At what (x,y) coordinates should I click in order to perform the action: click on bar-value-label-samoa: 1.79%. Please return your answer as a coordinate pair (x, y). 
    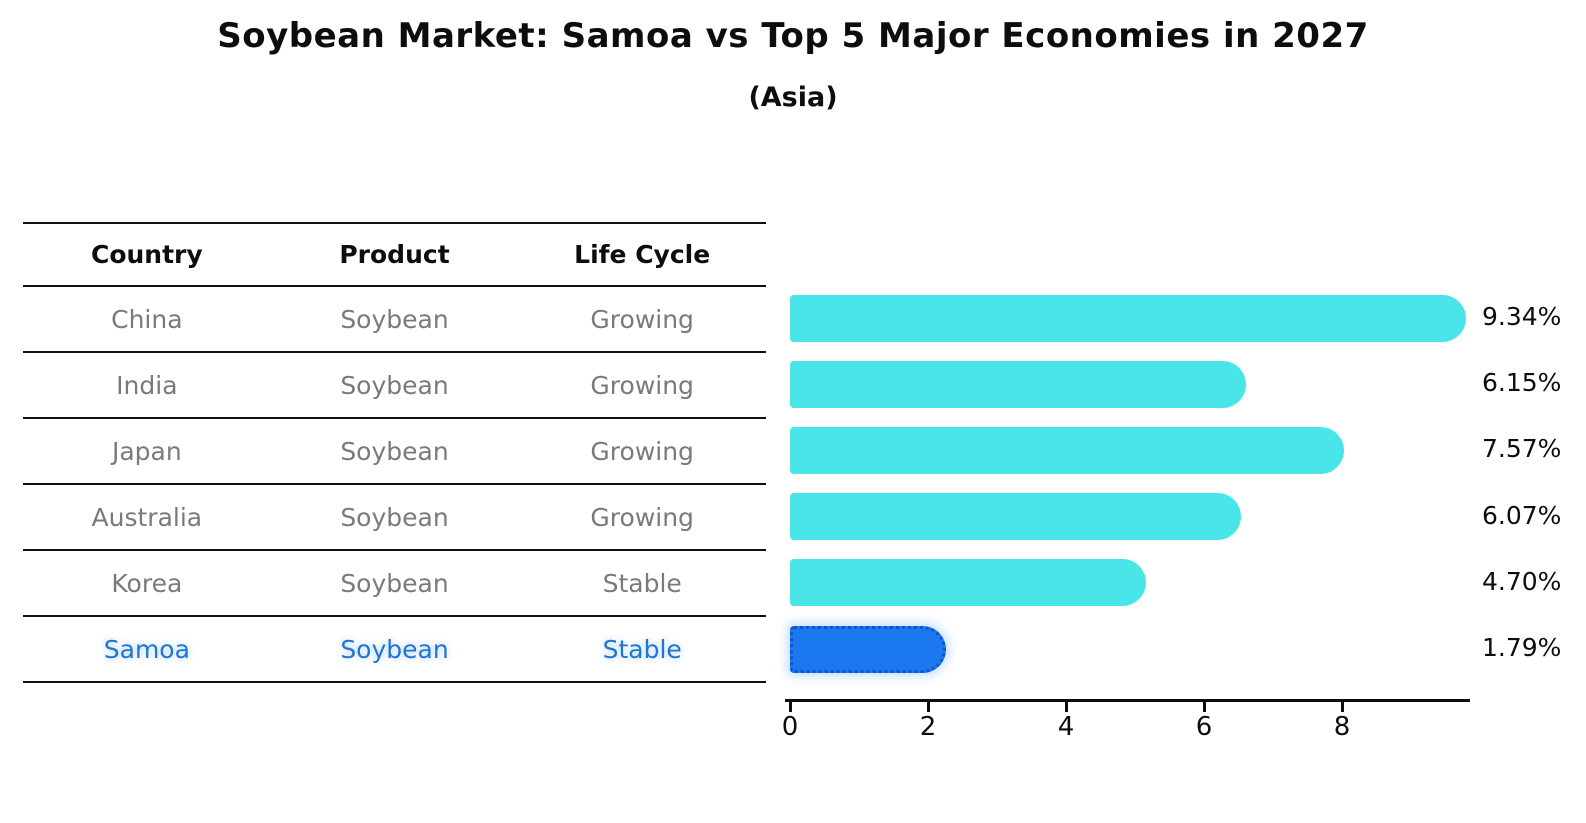
    Looking at the image, I should click on (1522, 647).